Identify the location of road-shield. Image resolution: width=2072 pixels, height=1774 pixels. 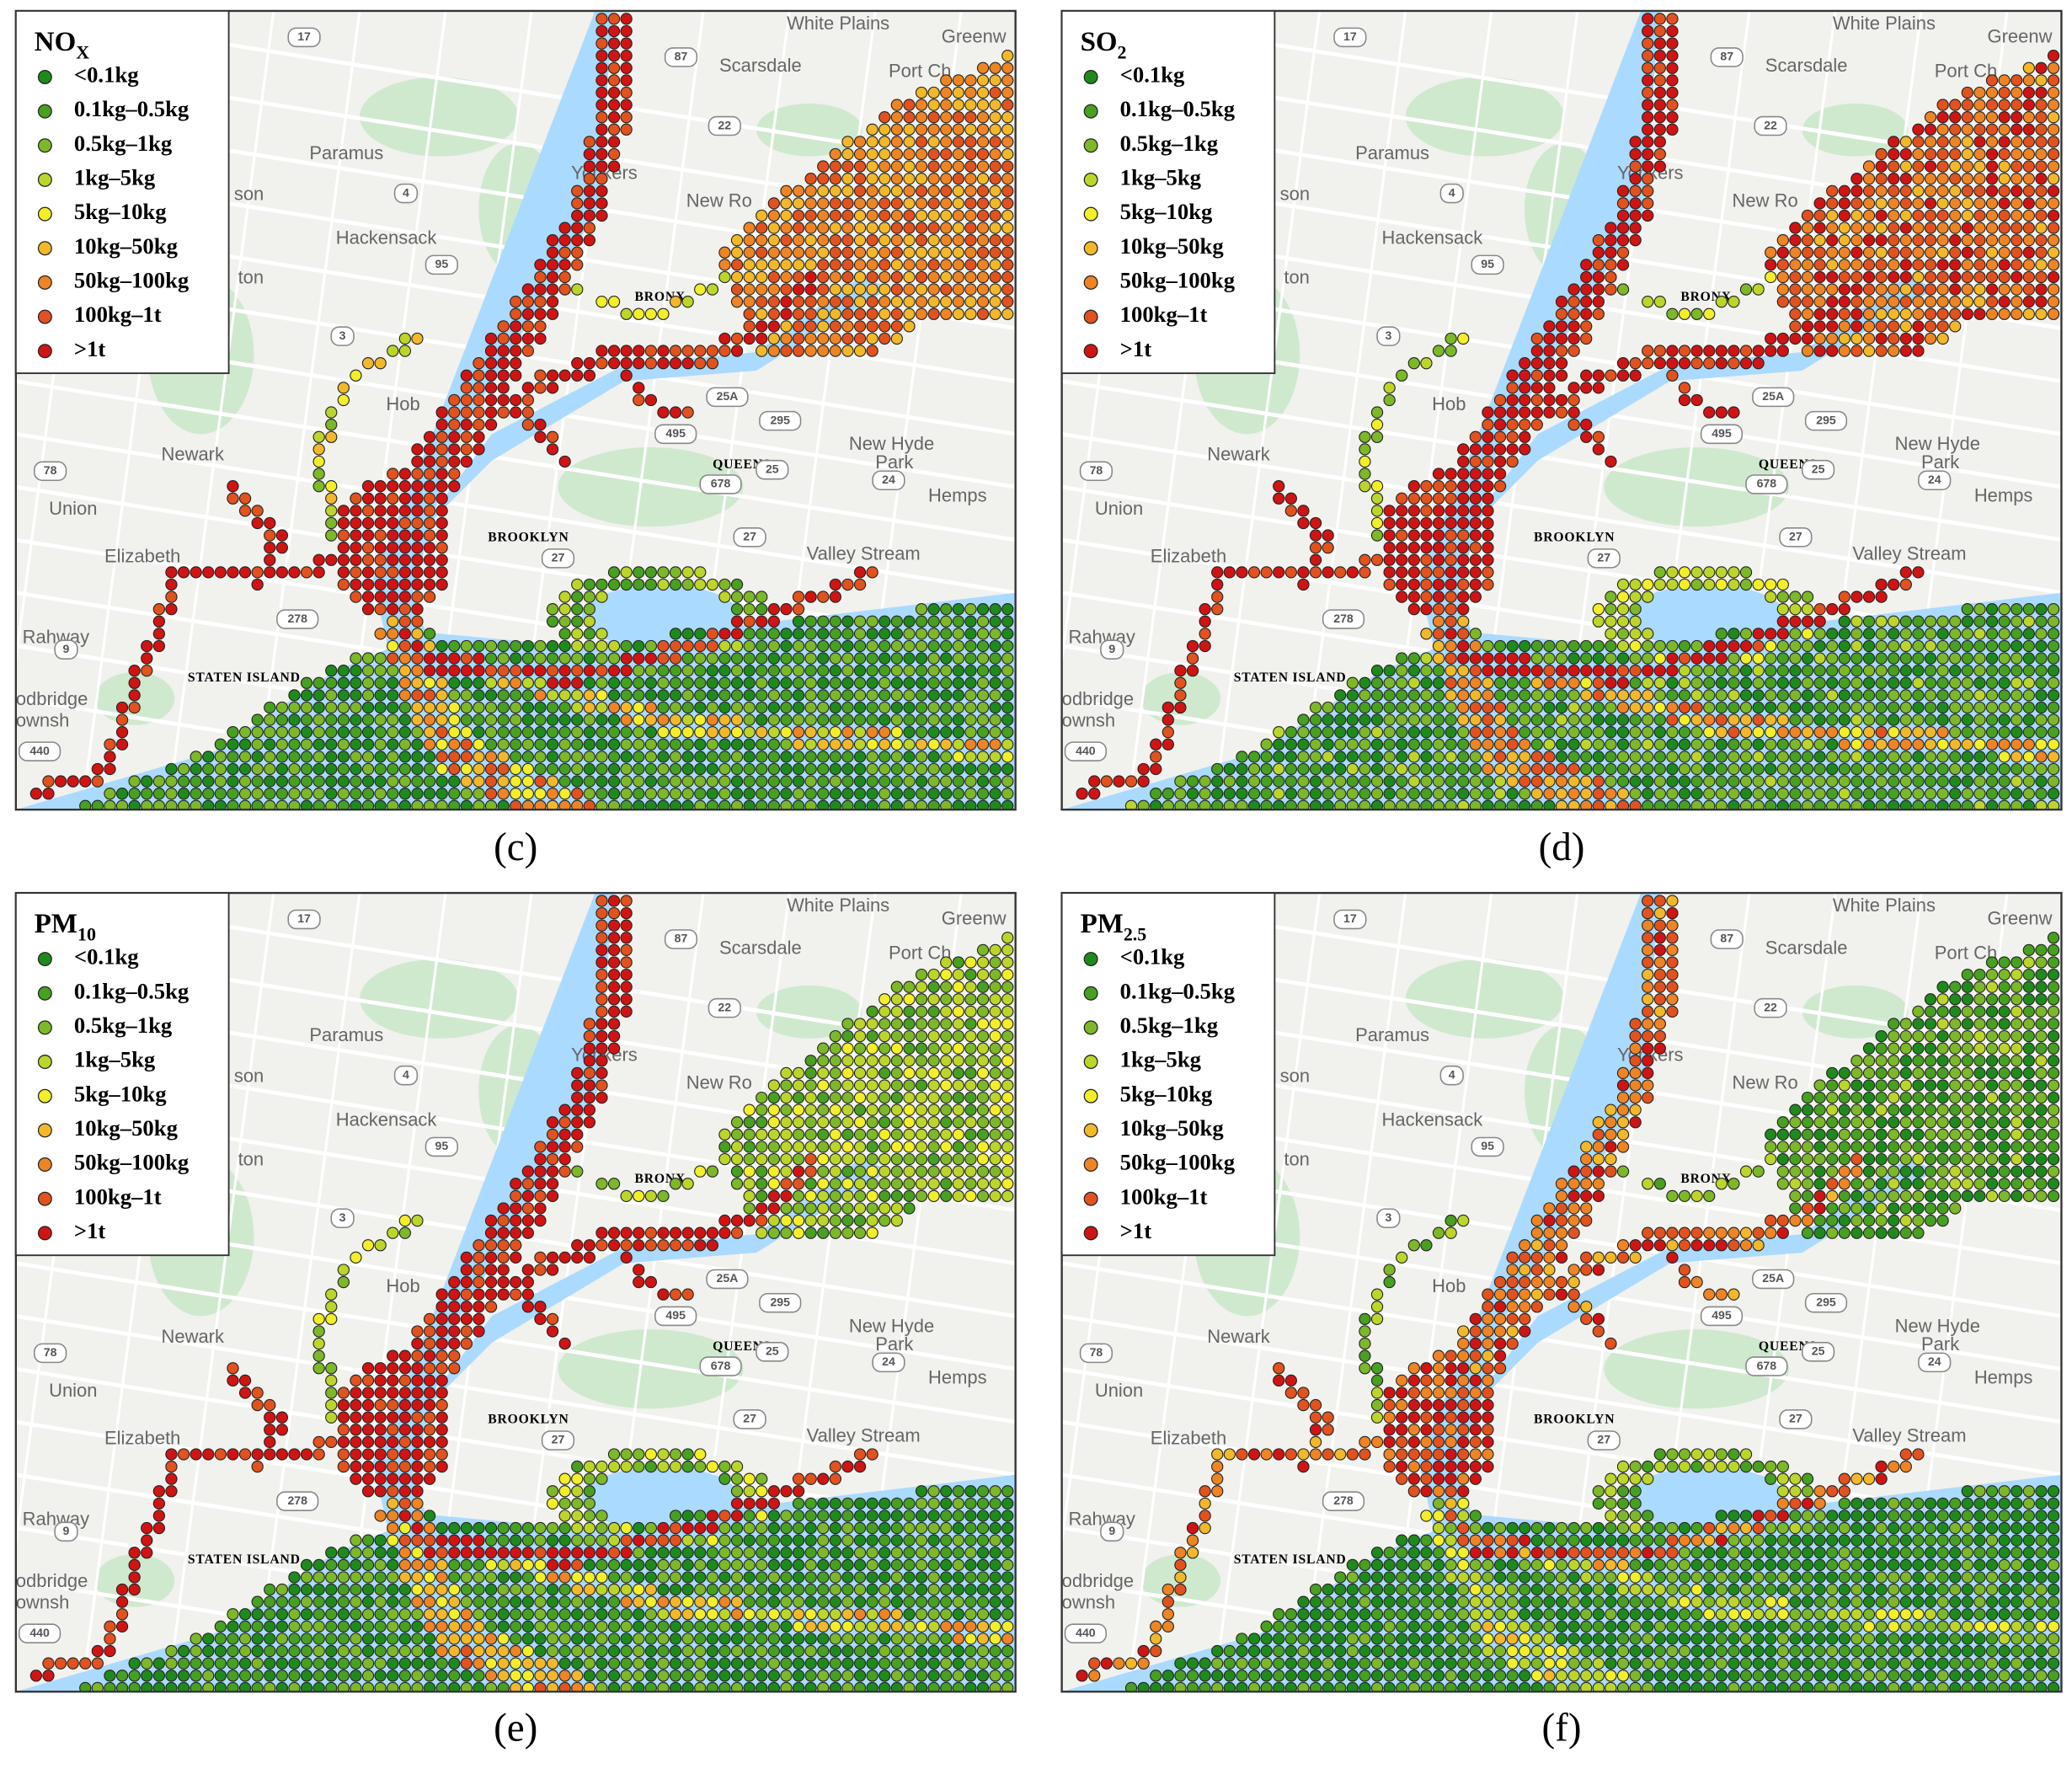
(1096, 472).